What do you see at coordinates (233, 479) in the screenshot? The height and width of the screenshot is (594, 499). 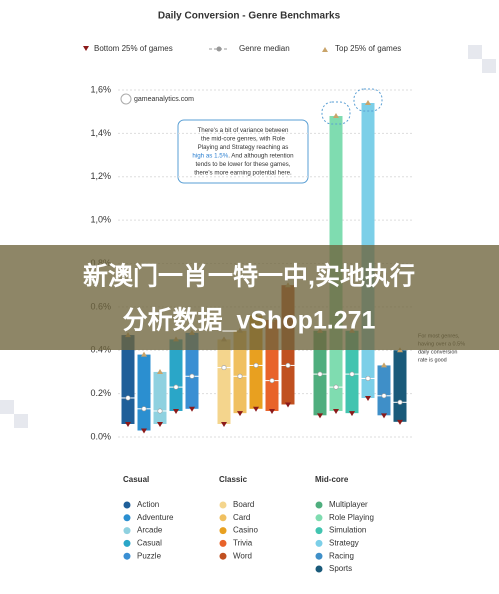 I see `legend-group-title: Classic` at bounding box center [233, 479].